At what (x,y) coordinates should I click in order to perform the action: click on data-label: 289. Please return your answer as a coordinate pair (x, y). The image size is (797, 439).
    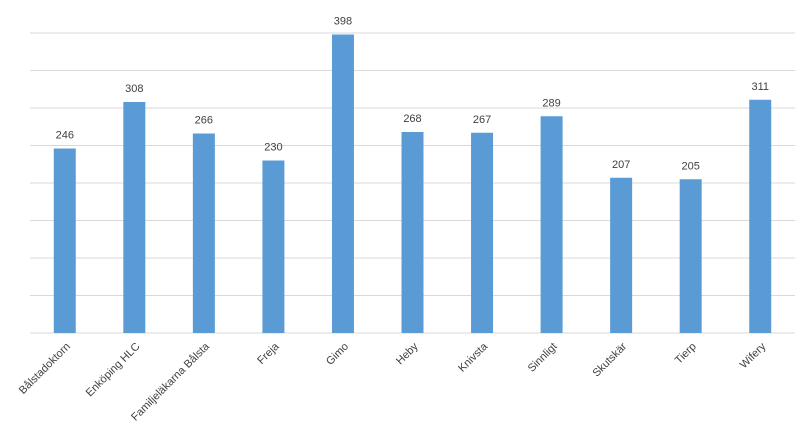
    Looking at the image, I should click on (551, 103).